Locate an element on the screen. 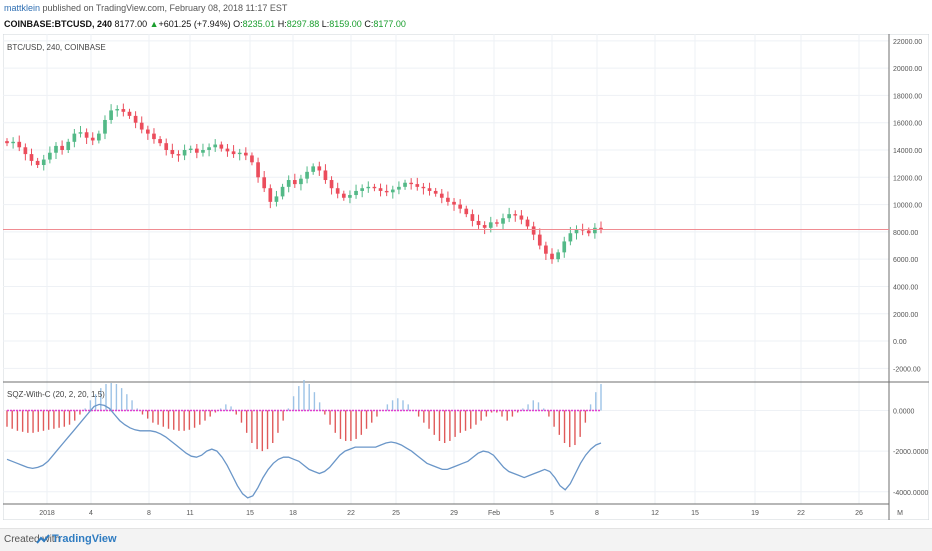 The height and width of the screenshot is (551, 932). price-tick-label: 18000.00 is located at coordinates (907, 96).